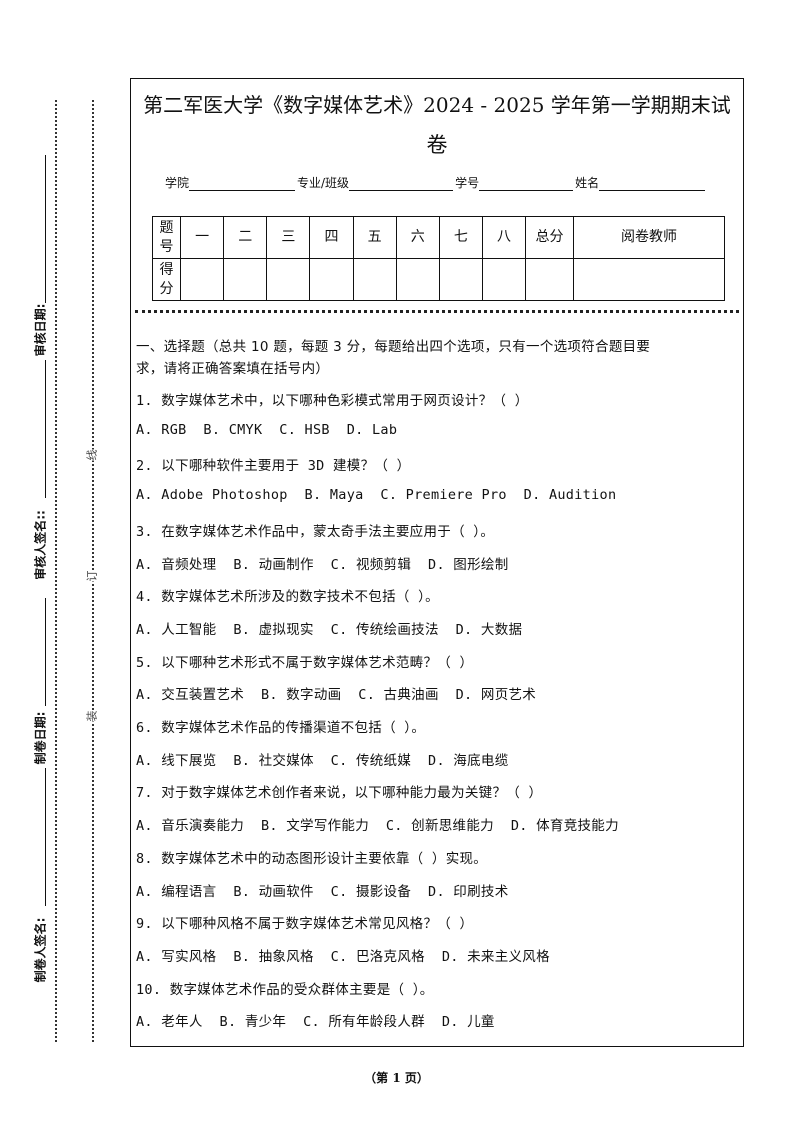 The width and height of the screenshot is (793, 1122). Describe the element at coordinates (91, 716) in the screenshot. I see `binding-mark-bind: 装` at that location.